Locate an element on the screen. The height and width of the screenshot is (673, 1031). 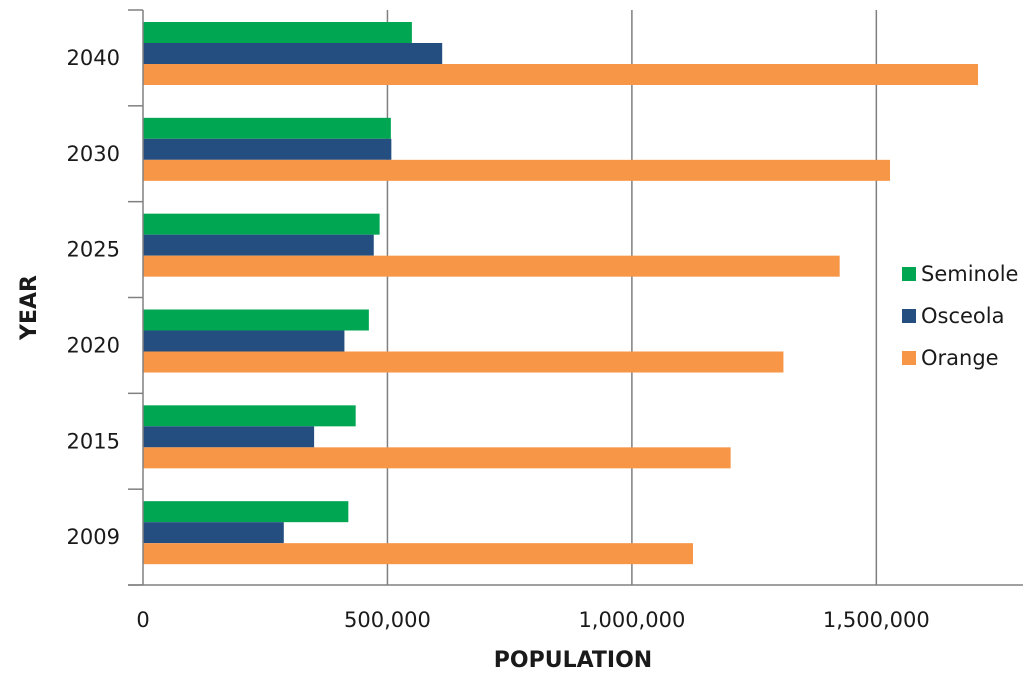
x-tick-label: 0 is located at coordinates (142, 620).